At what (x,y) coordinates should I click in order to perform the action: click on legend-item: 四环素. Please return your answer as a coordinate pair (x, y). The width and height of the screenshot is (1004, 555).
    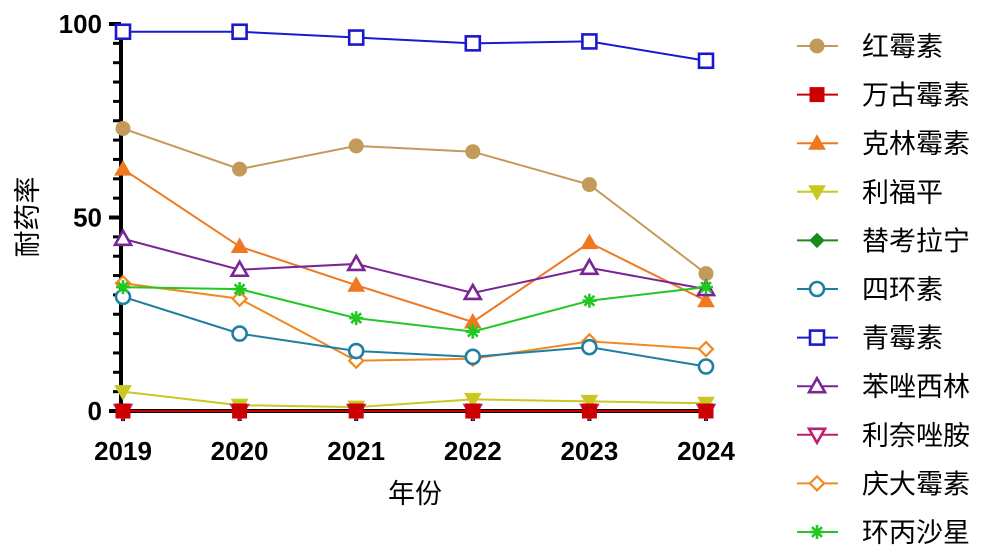
    Looking at the image, I should click on (870, 290).